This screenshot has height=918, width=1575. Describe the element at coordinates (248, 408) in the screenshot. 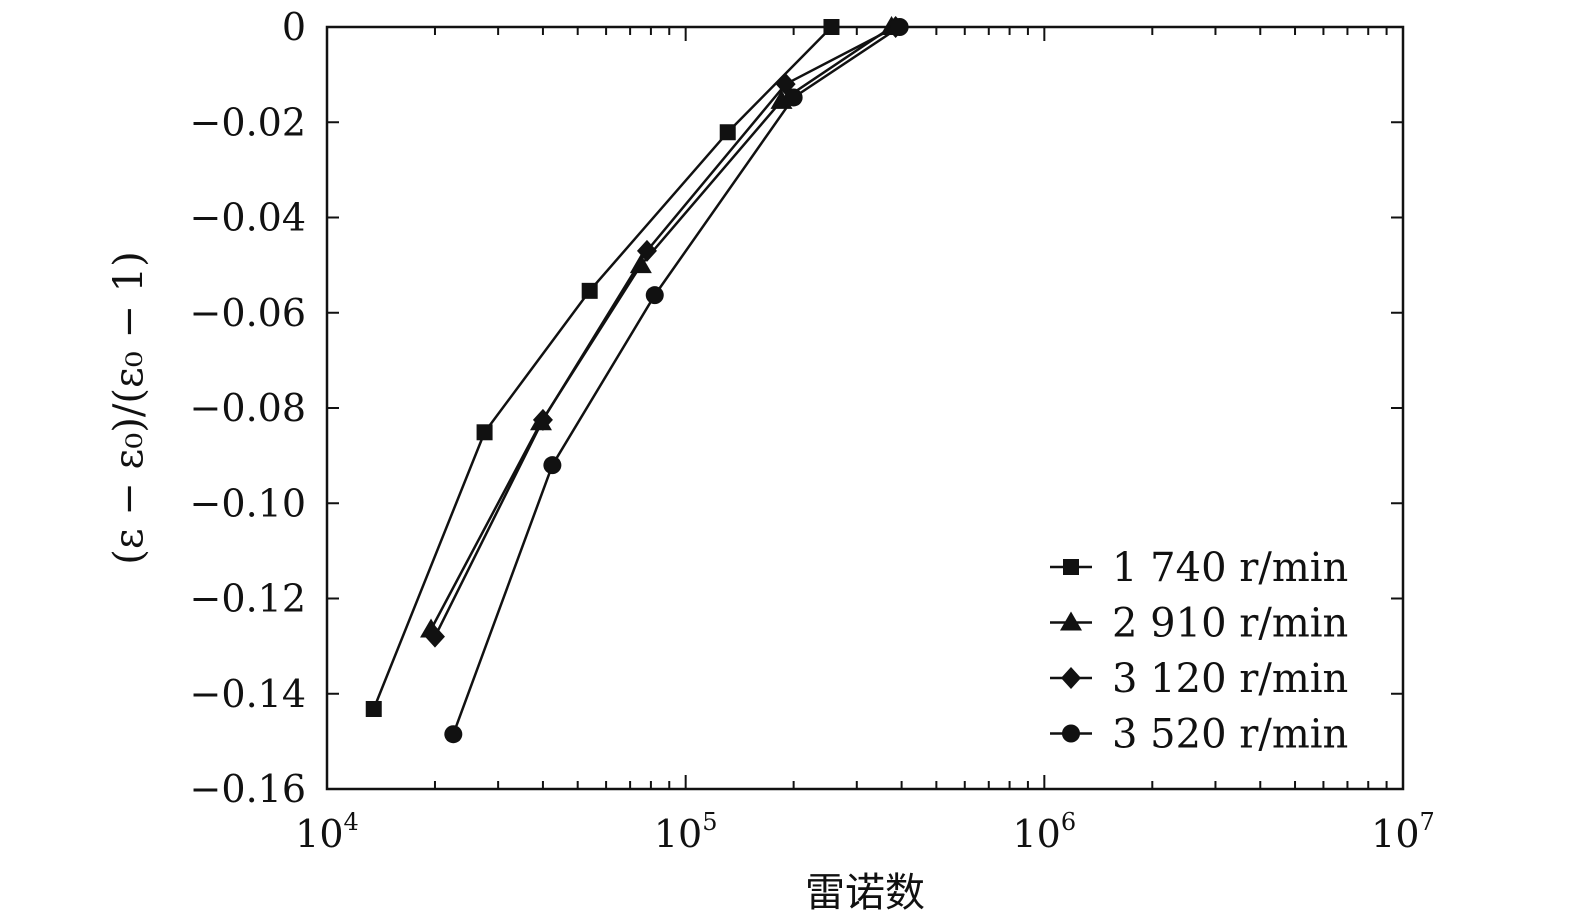

I see `y-tick-label: −0.08` at that location.